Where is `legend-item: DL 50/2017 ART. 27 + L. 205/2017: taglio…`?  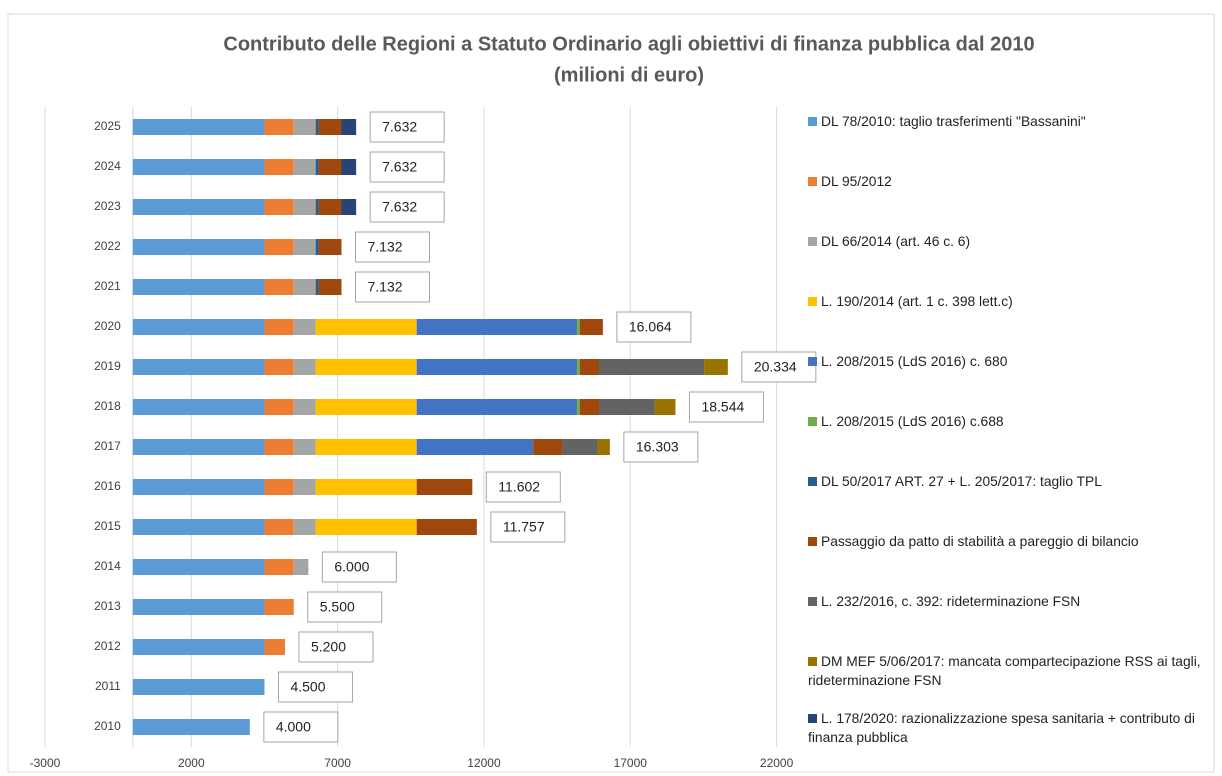
legend-item: DL 50/2017 ART. 27 + L. 205/2017: taglio… is located at coordinates (1008, 481).